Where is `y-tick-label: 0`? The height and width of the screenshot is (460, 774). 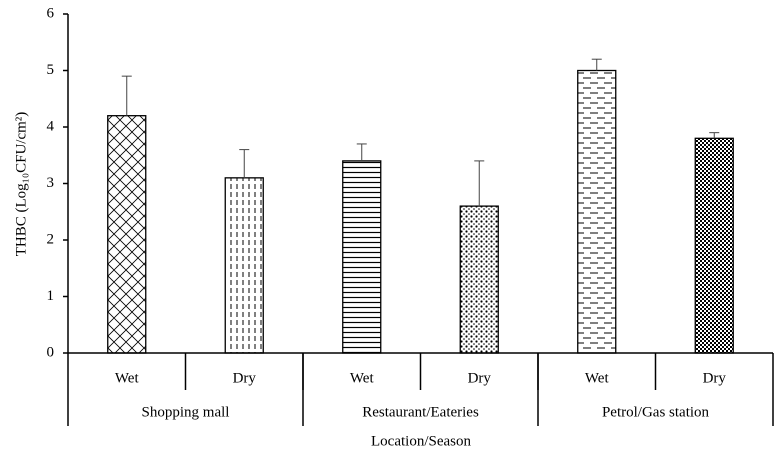
y-tick-label: 0 is located at coordinates (51, 352).